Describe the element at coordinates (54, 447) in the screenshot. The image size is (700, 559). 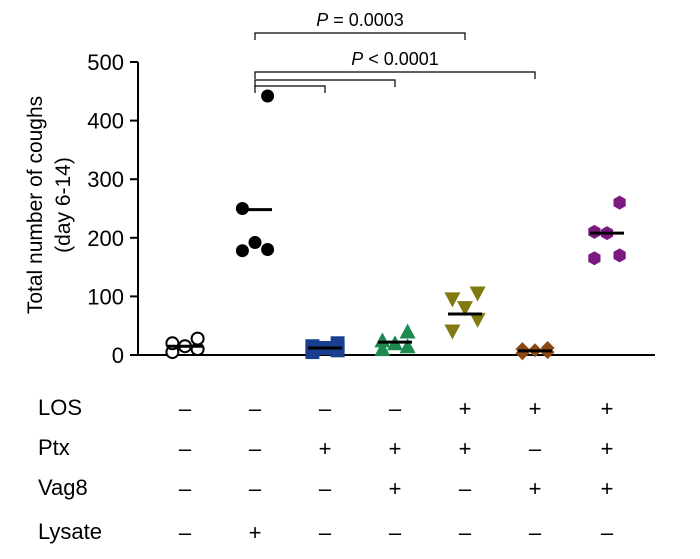
I see `condition-label: Ptx` at that location.